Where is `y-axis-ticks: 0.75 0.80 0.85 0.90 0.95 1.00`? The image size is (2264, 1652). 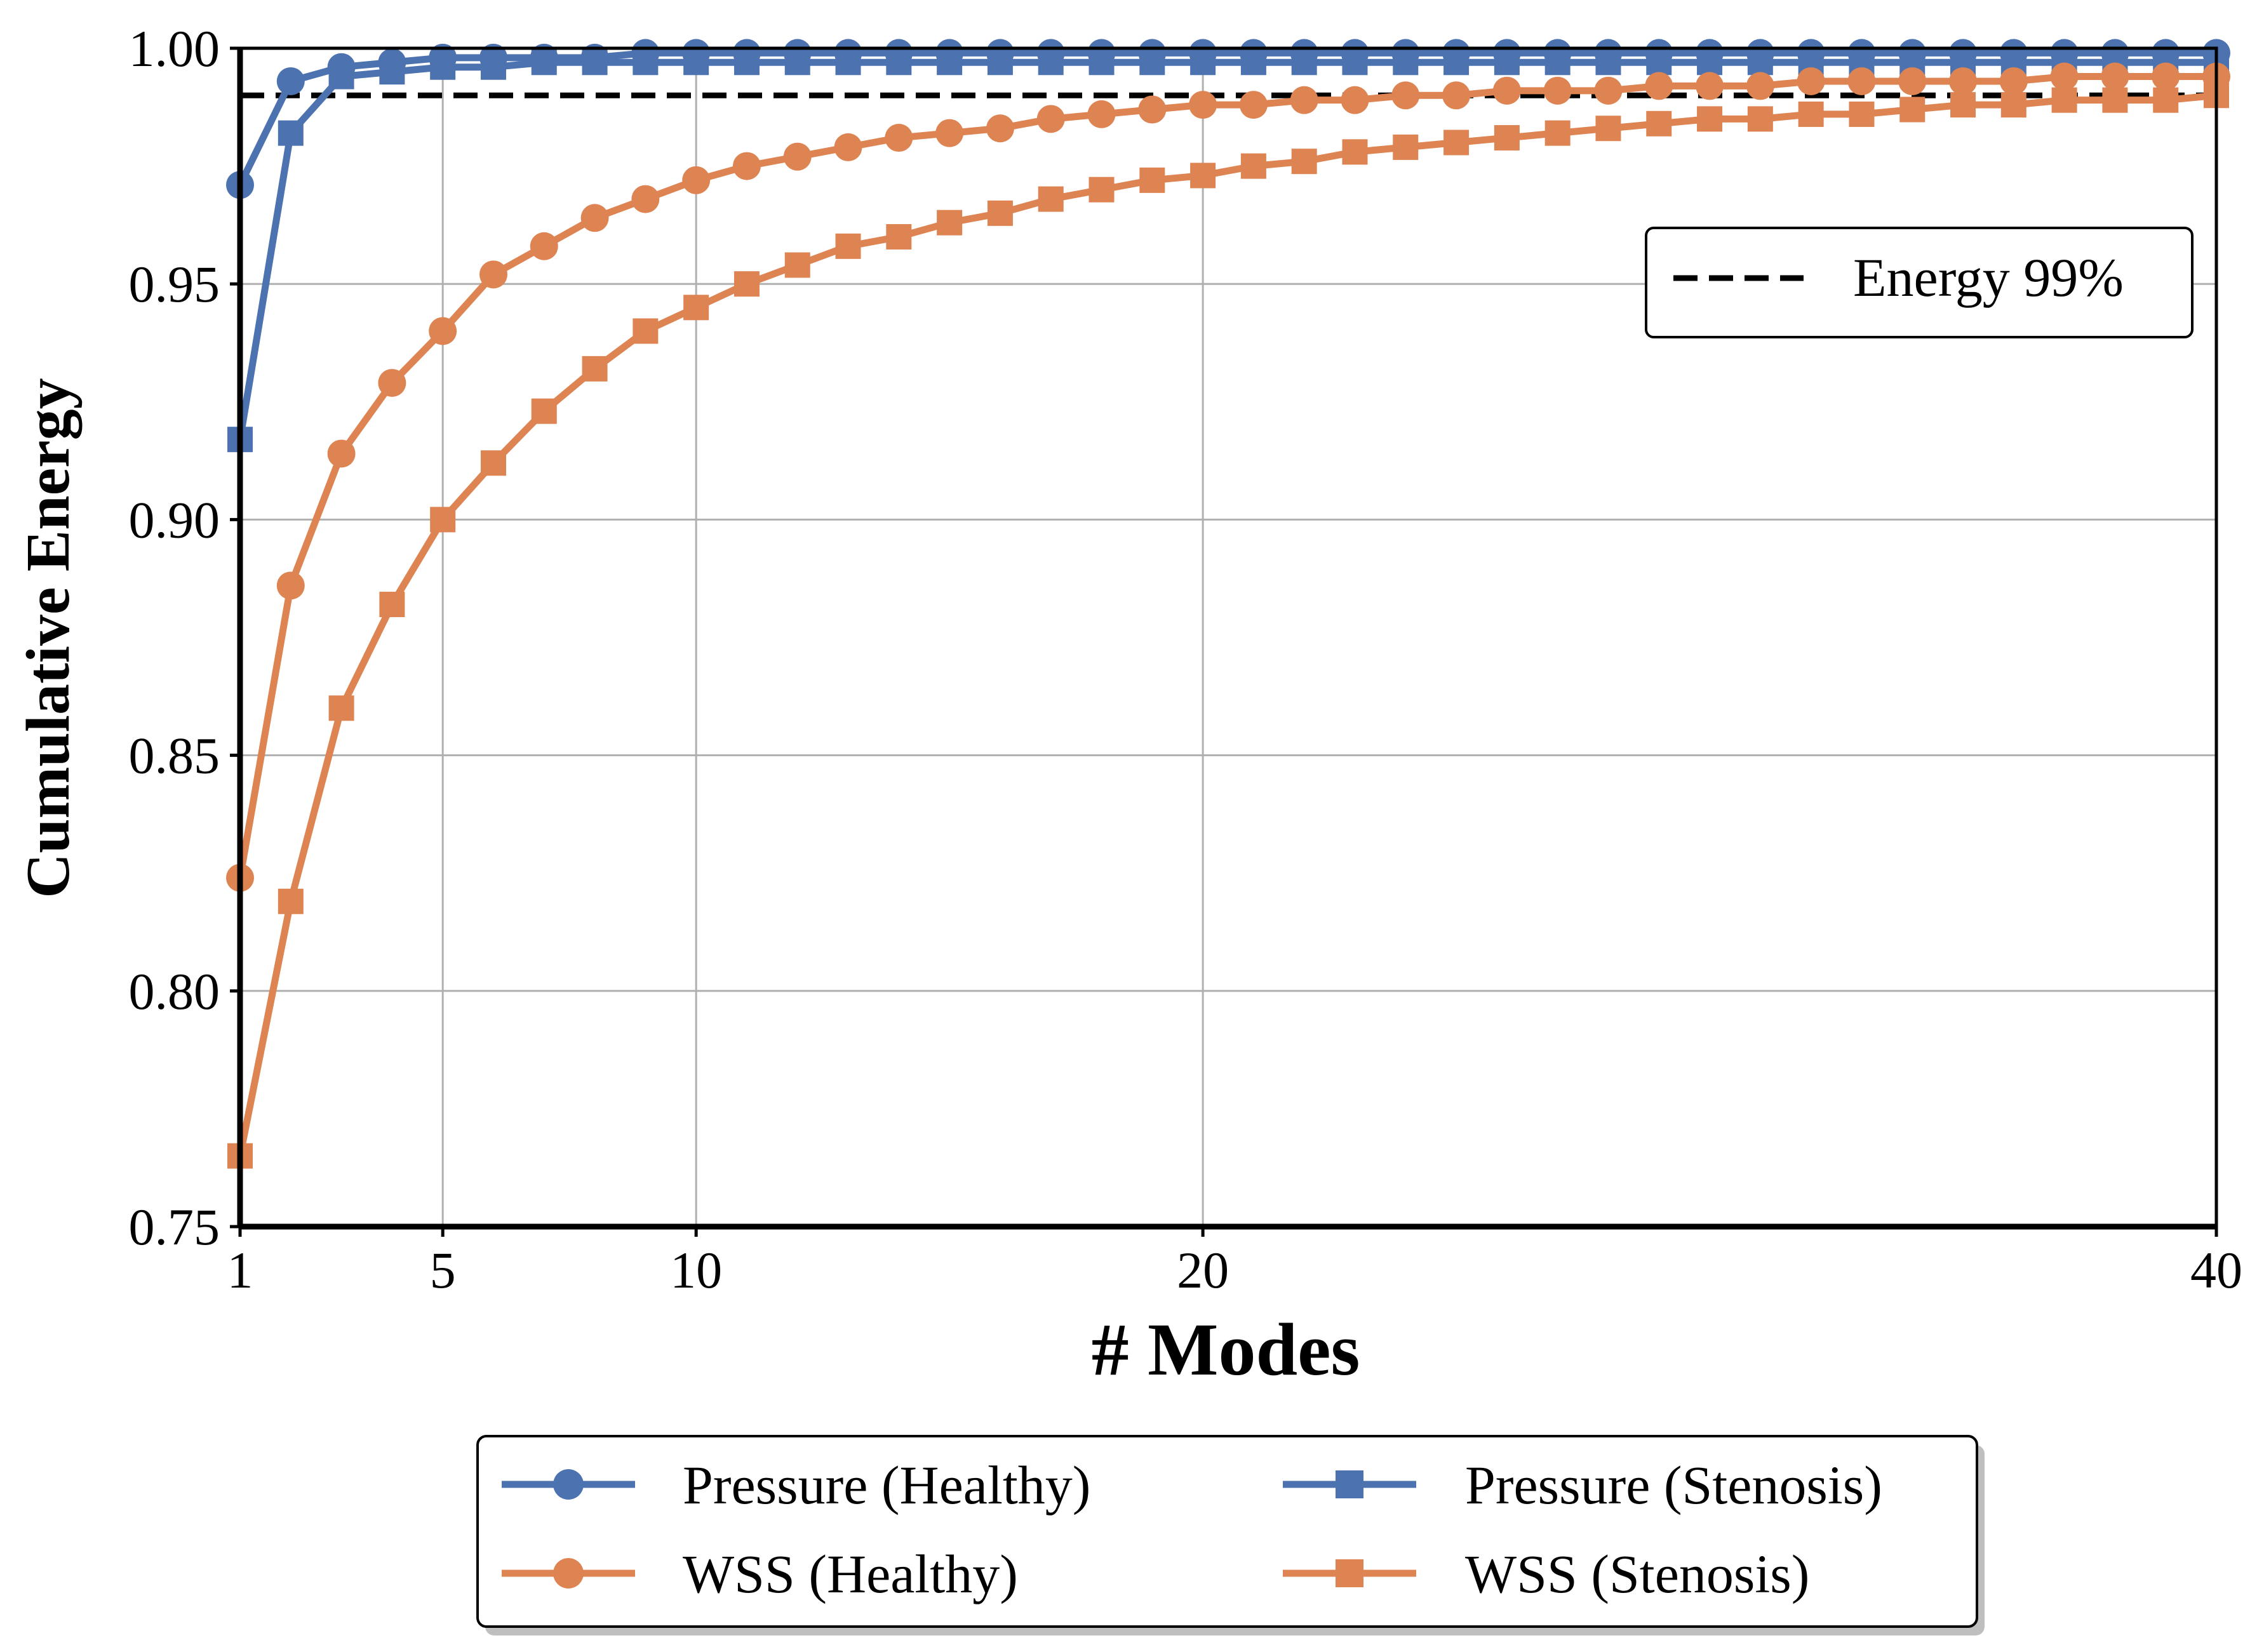
y-axis-ticks: 0.75 0.80 0.85 0.90 0.95 1.00 is located at coordinates (184, 638).